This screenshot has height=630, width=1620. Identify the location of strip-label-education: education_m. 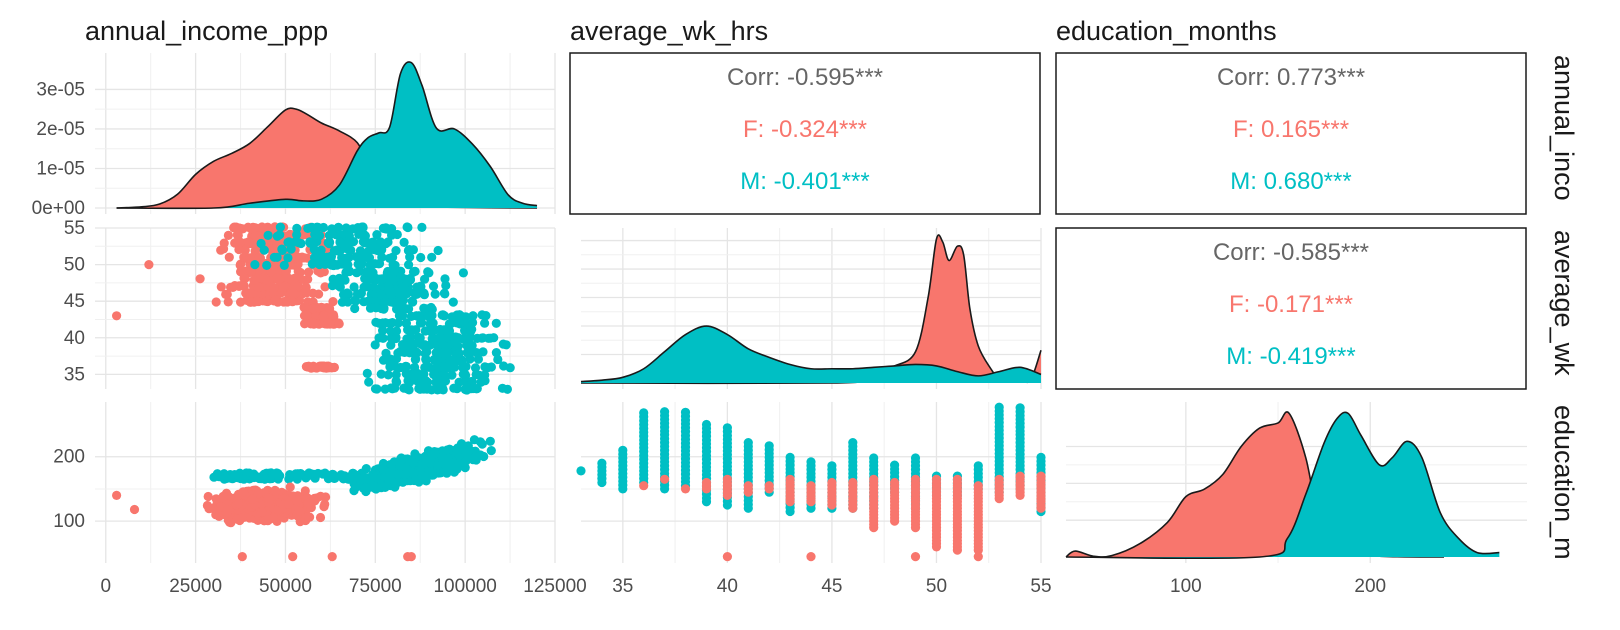
(1564, 482).